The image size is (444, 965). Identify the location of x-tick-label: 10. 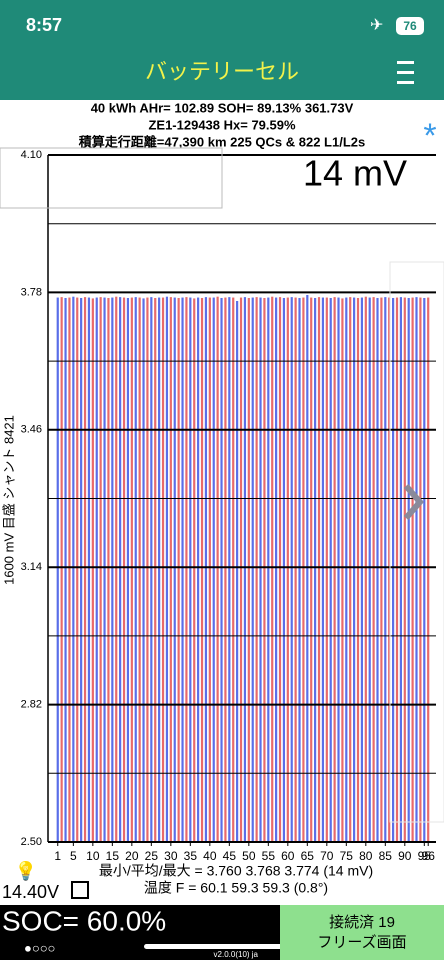
(93, 856).